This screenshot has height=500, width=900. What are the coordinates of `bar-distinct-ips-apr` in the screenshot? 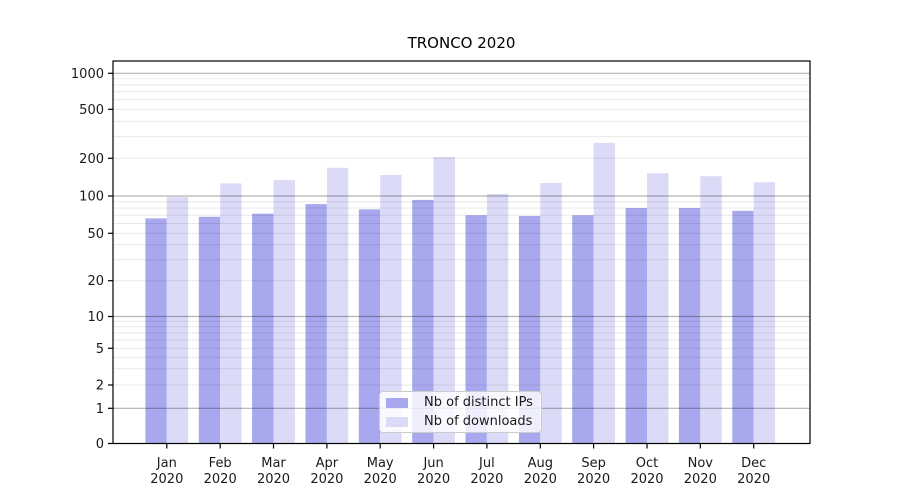 It's located at (316, 324).